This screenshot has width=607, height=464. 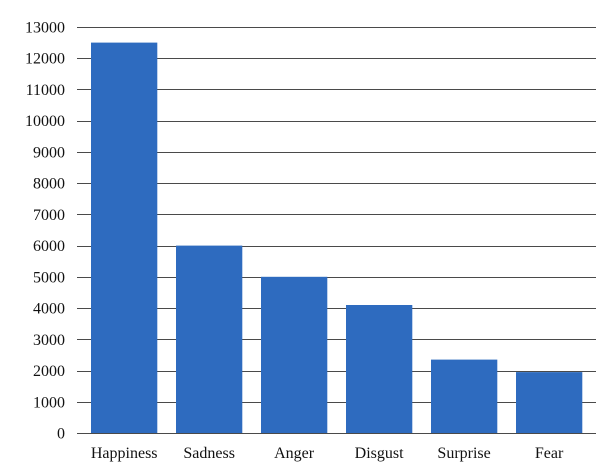 I want to click on y-tick-label: 11000, so click(x=45, y=90).